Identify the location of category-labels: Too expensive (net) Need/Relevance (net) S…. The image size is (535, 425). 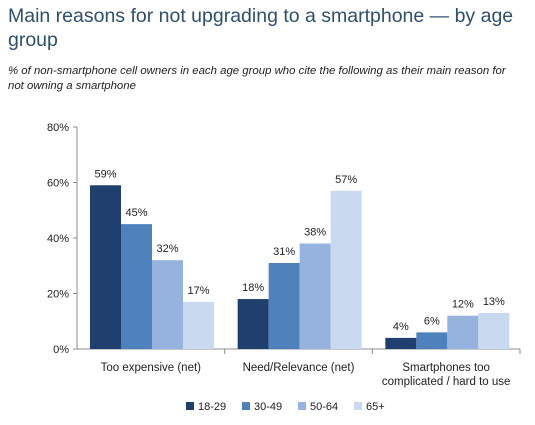
(306, 375).